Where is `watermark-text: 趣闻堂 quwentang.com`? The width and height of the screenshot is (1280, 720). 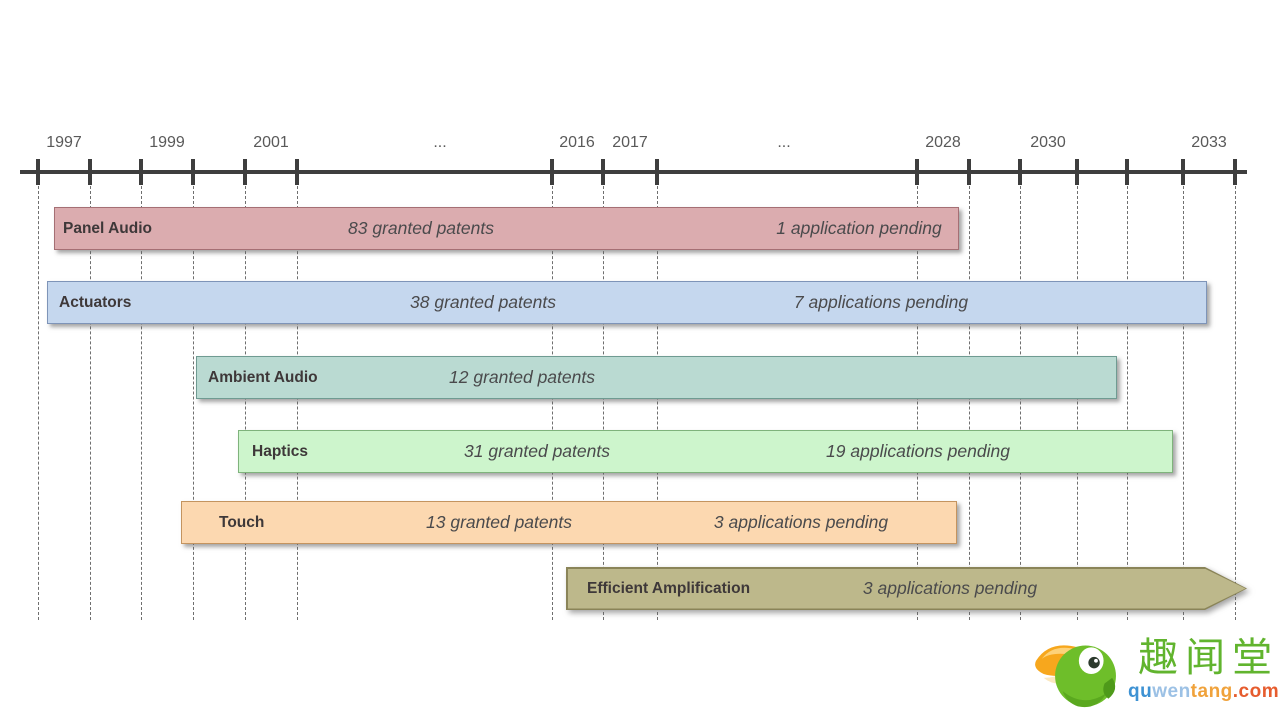
watermark-text: 趣闻堂 quwentang.com is located at coordinates (1203, 668).